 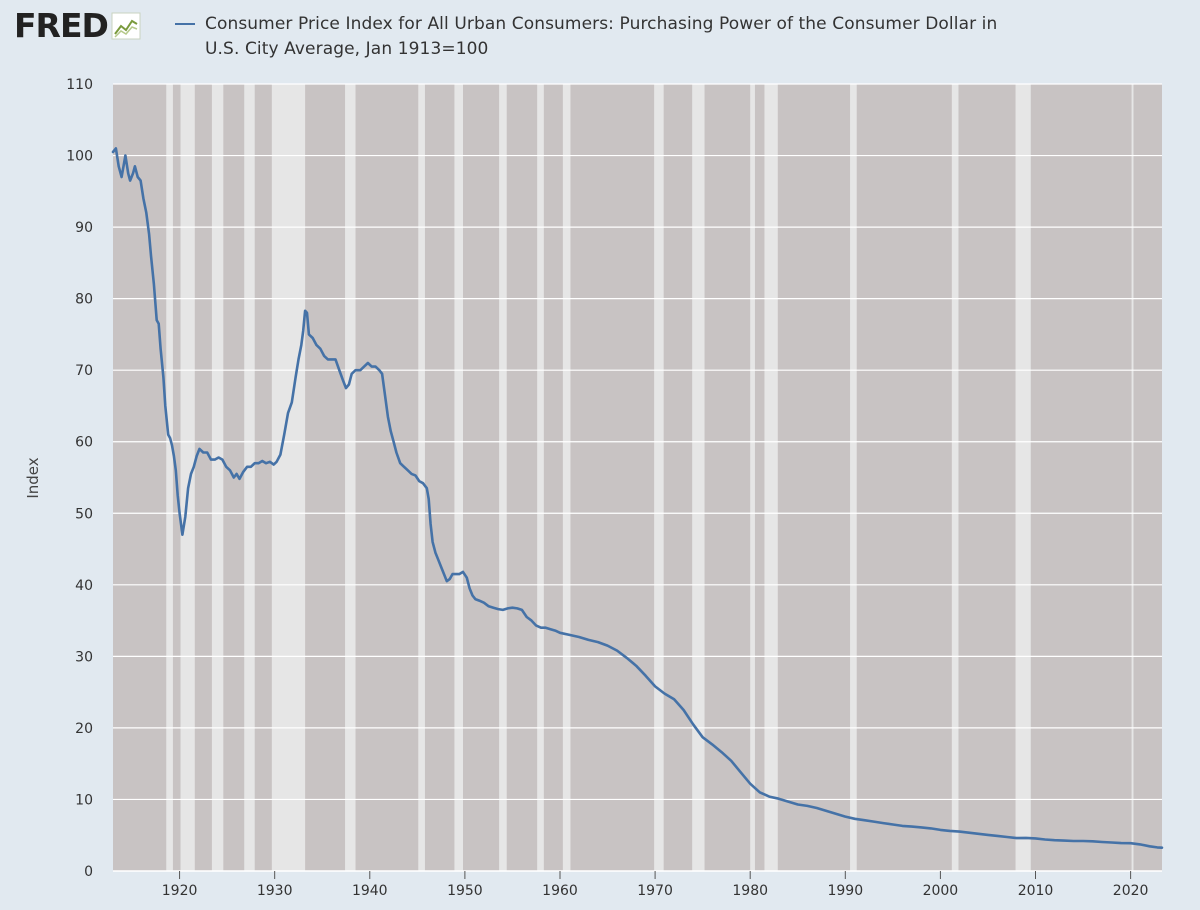 I want to click on y-tick-label-80: 80, so click(x=84, y=300).